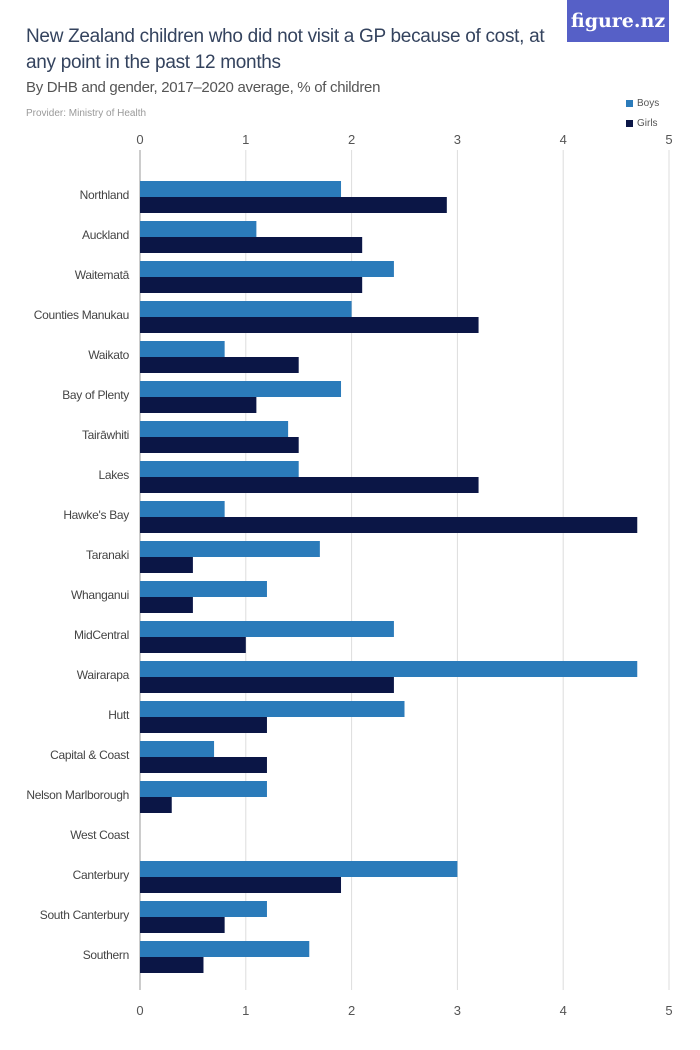 This screenshot has width=700, height=1050. Describe the element at coordinates (245, 139) in the screenshot. I see `x-tick-label-top: 1` at that location.